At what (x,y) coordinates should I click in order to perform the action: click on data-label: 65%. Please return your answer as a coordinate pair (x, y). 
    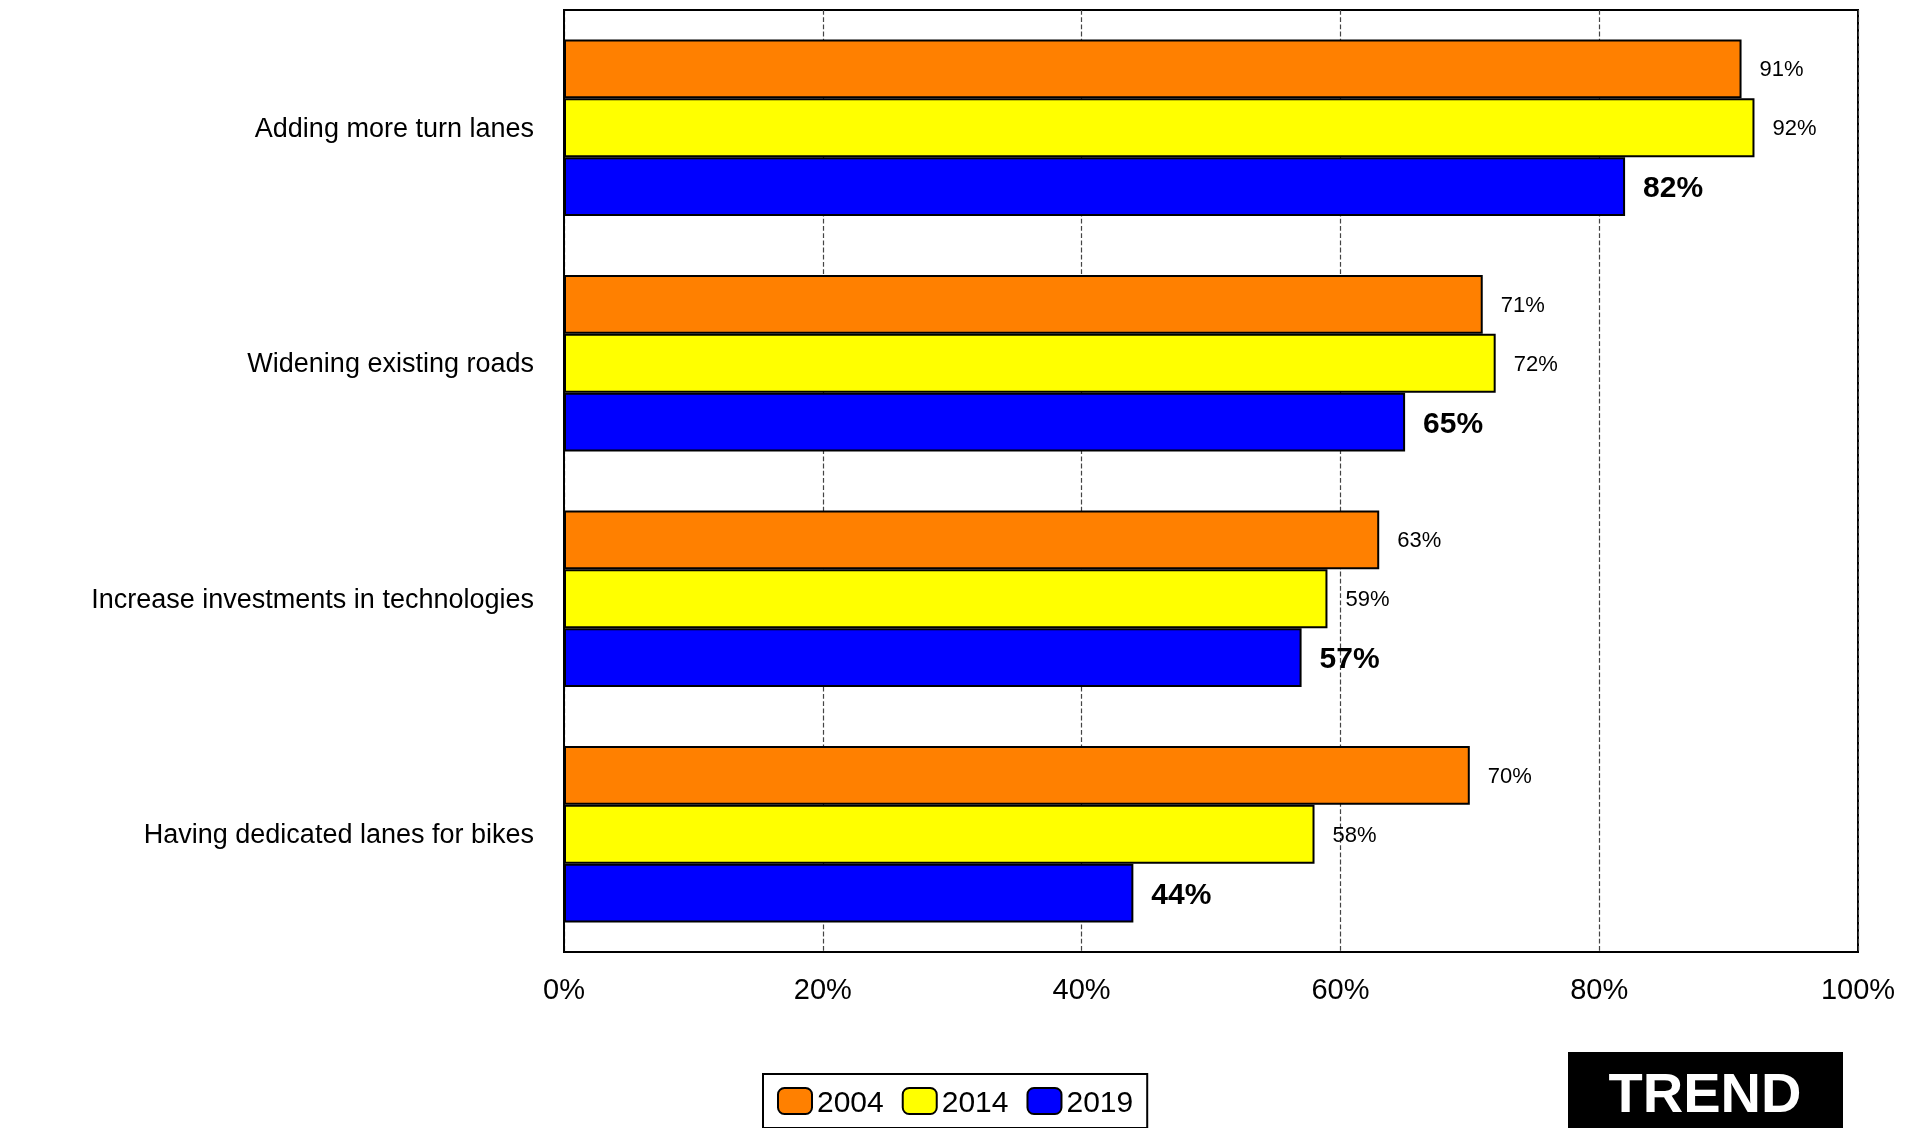
    Looking at the image, I should click on (1453, 422).